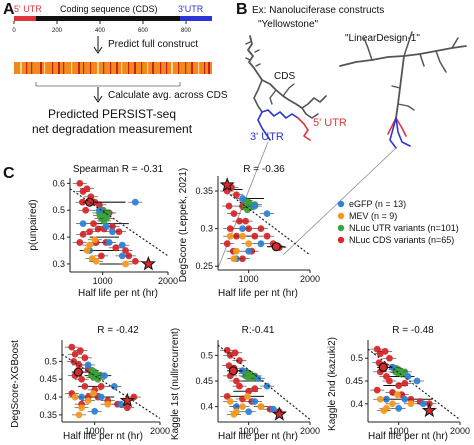 This screenshot has width=474, height=445. I want to click on legend-swatch-nluc-utr, so click(341, 228).